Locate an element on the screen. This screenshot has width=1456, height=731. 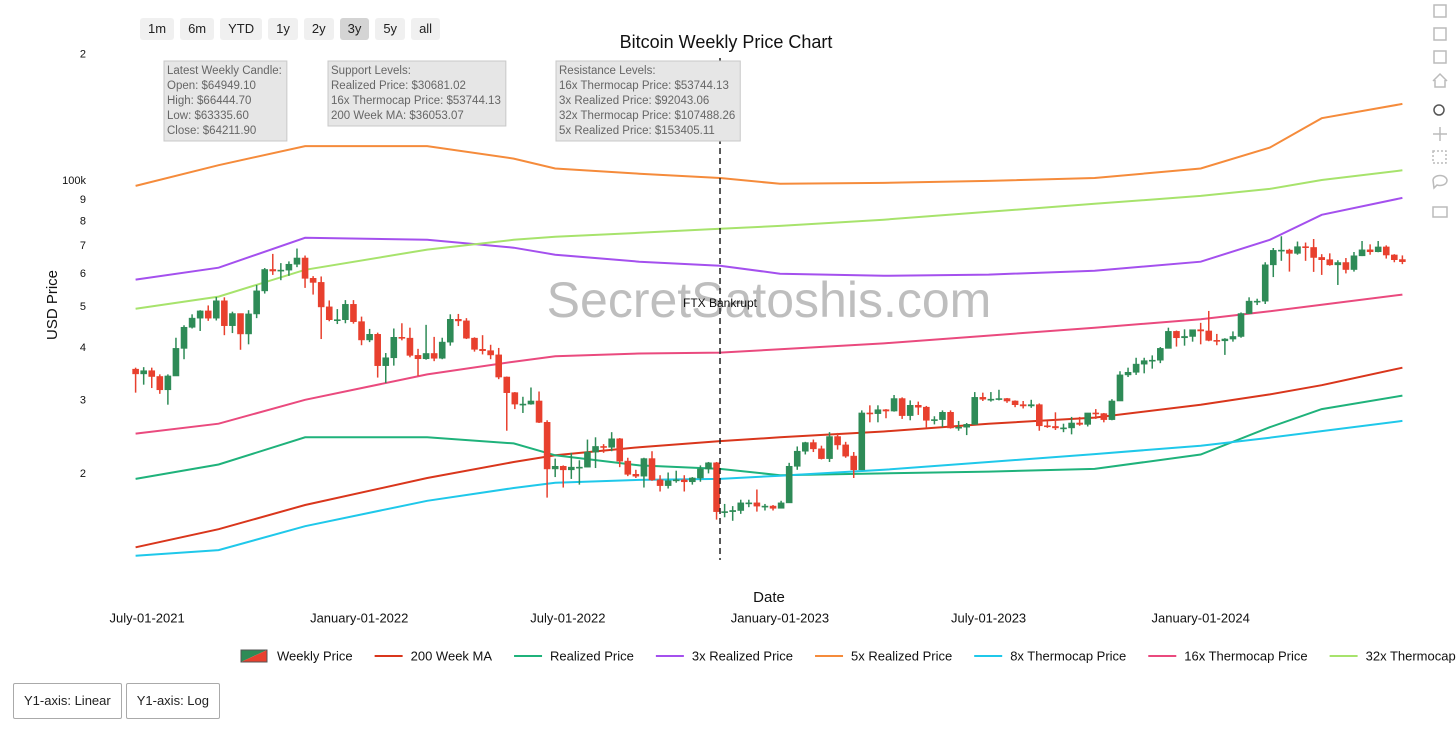
range-button: 3y is located at coordinates (354, 29).